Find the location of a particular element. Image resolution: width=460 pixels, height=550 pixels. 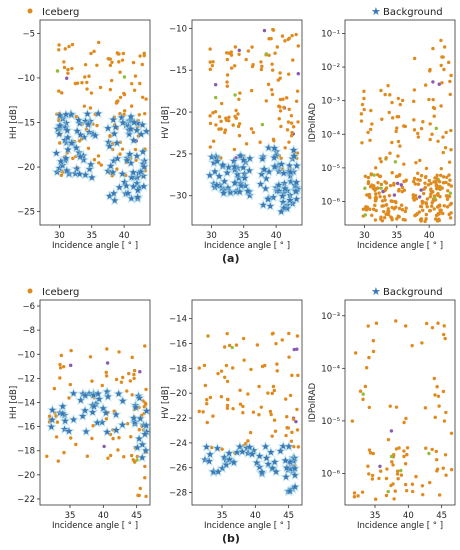

y-tick-label: −8 is located at coordinates (28, 331).